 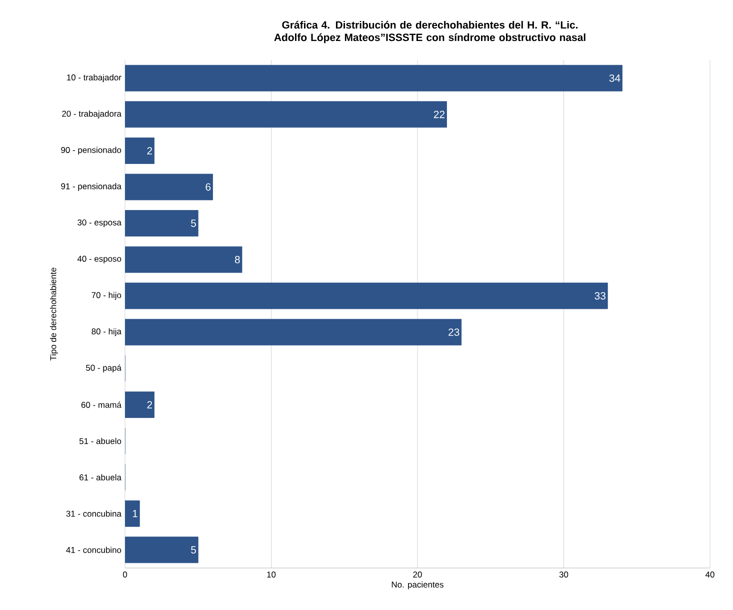 I want to click on y-tick-label: 50 - papá, so click(x=104, y=368).